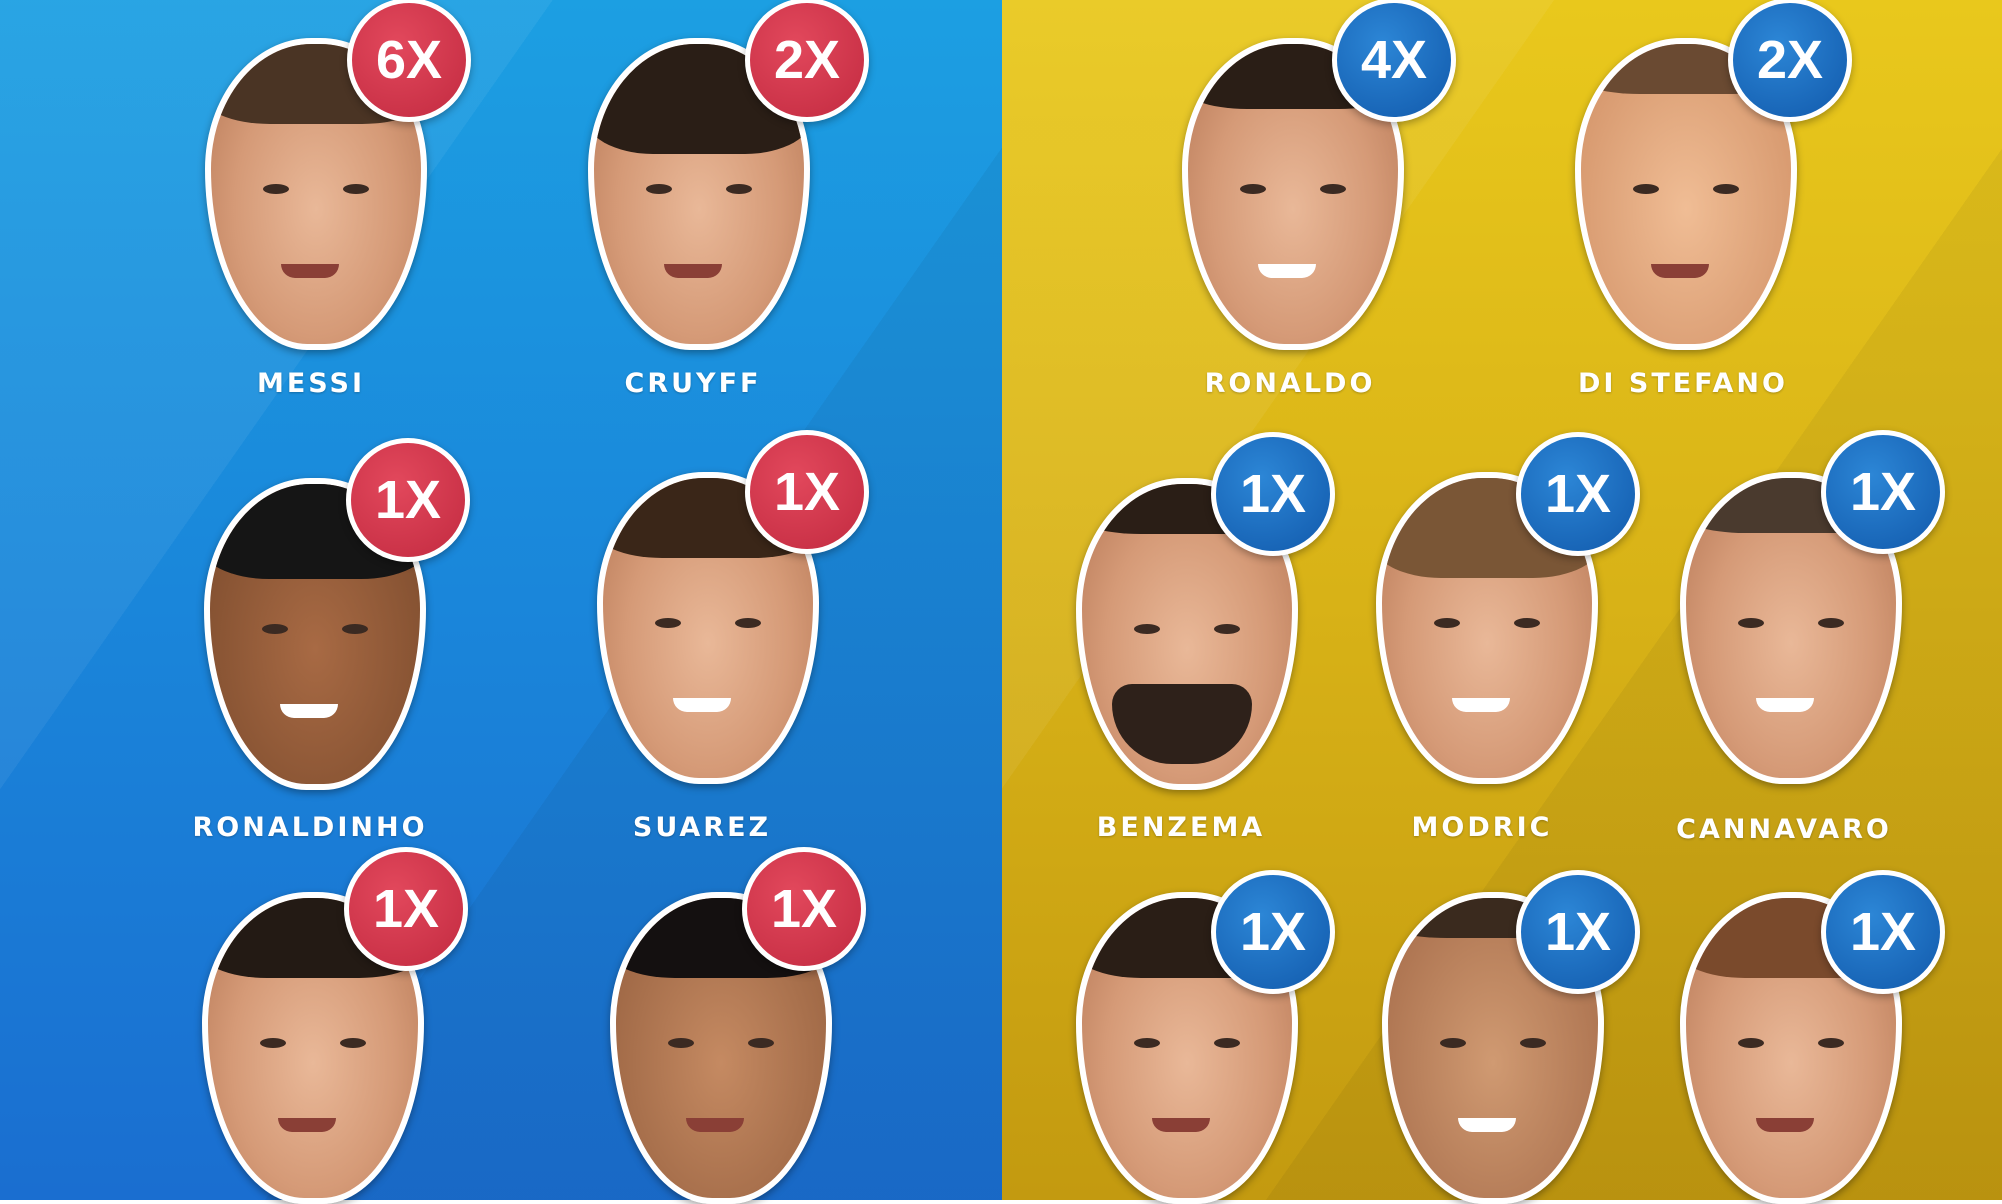 The width and height of the screenshot is (2002, 1204). What do you see at coordinates (702, 827) in the screenshot?
I see `player-name: SUAREZ` at bounding box center [702, 827].